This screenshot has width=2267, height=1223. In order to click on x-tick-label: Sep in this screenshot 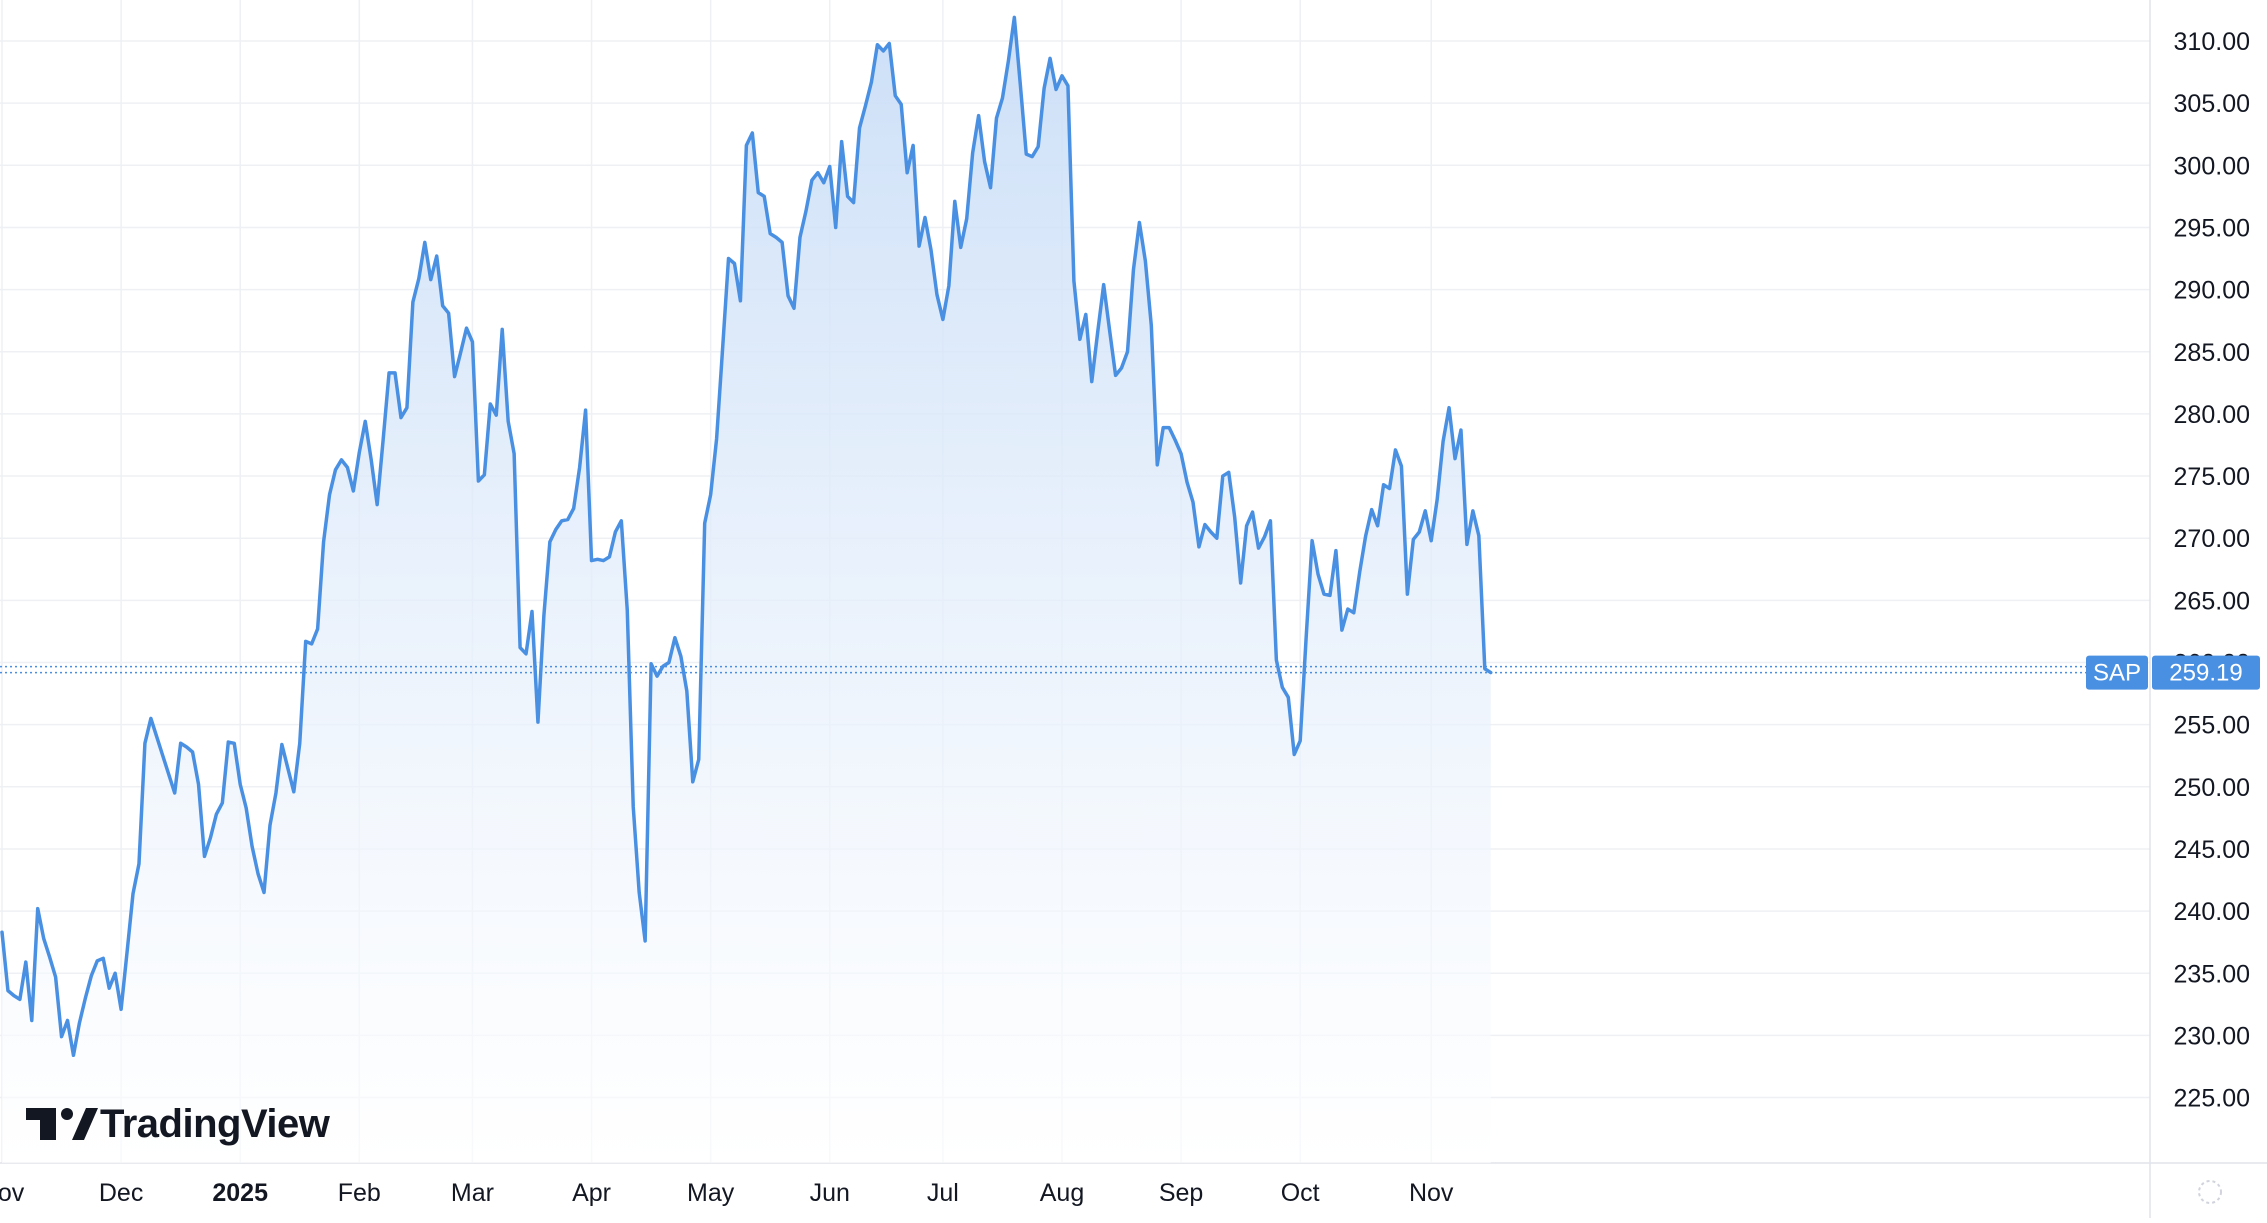, I will do `click(1181, 1193)`.